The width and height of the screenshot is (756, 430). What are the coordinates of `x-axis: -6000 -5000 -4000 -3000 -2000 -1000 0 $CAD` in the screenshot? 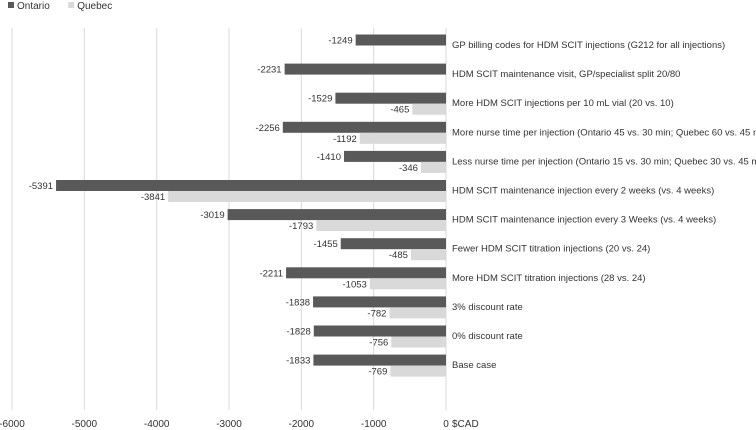 It's located at (239, 424).